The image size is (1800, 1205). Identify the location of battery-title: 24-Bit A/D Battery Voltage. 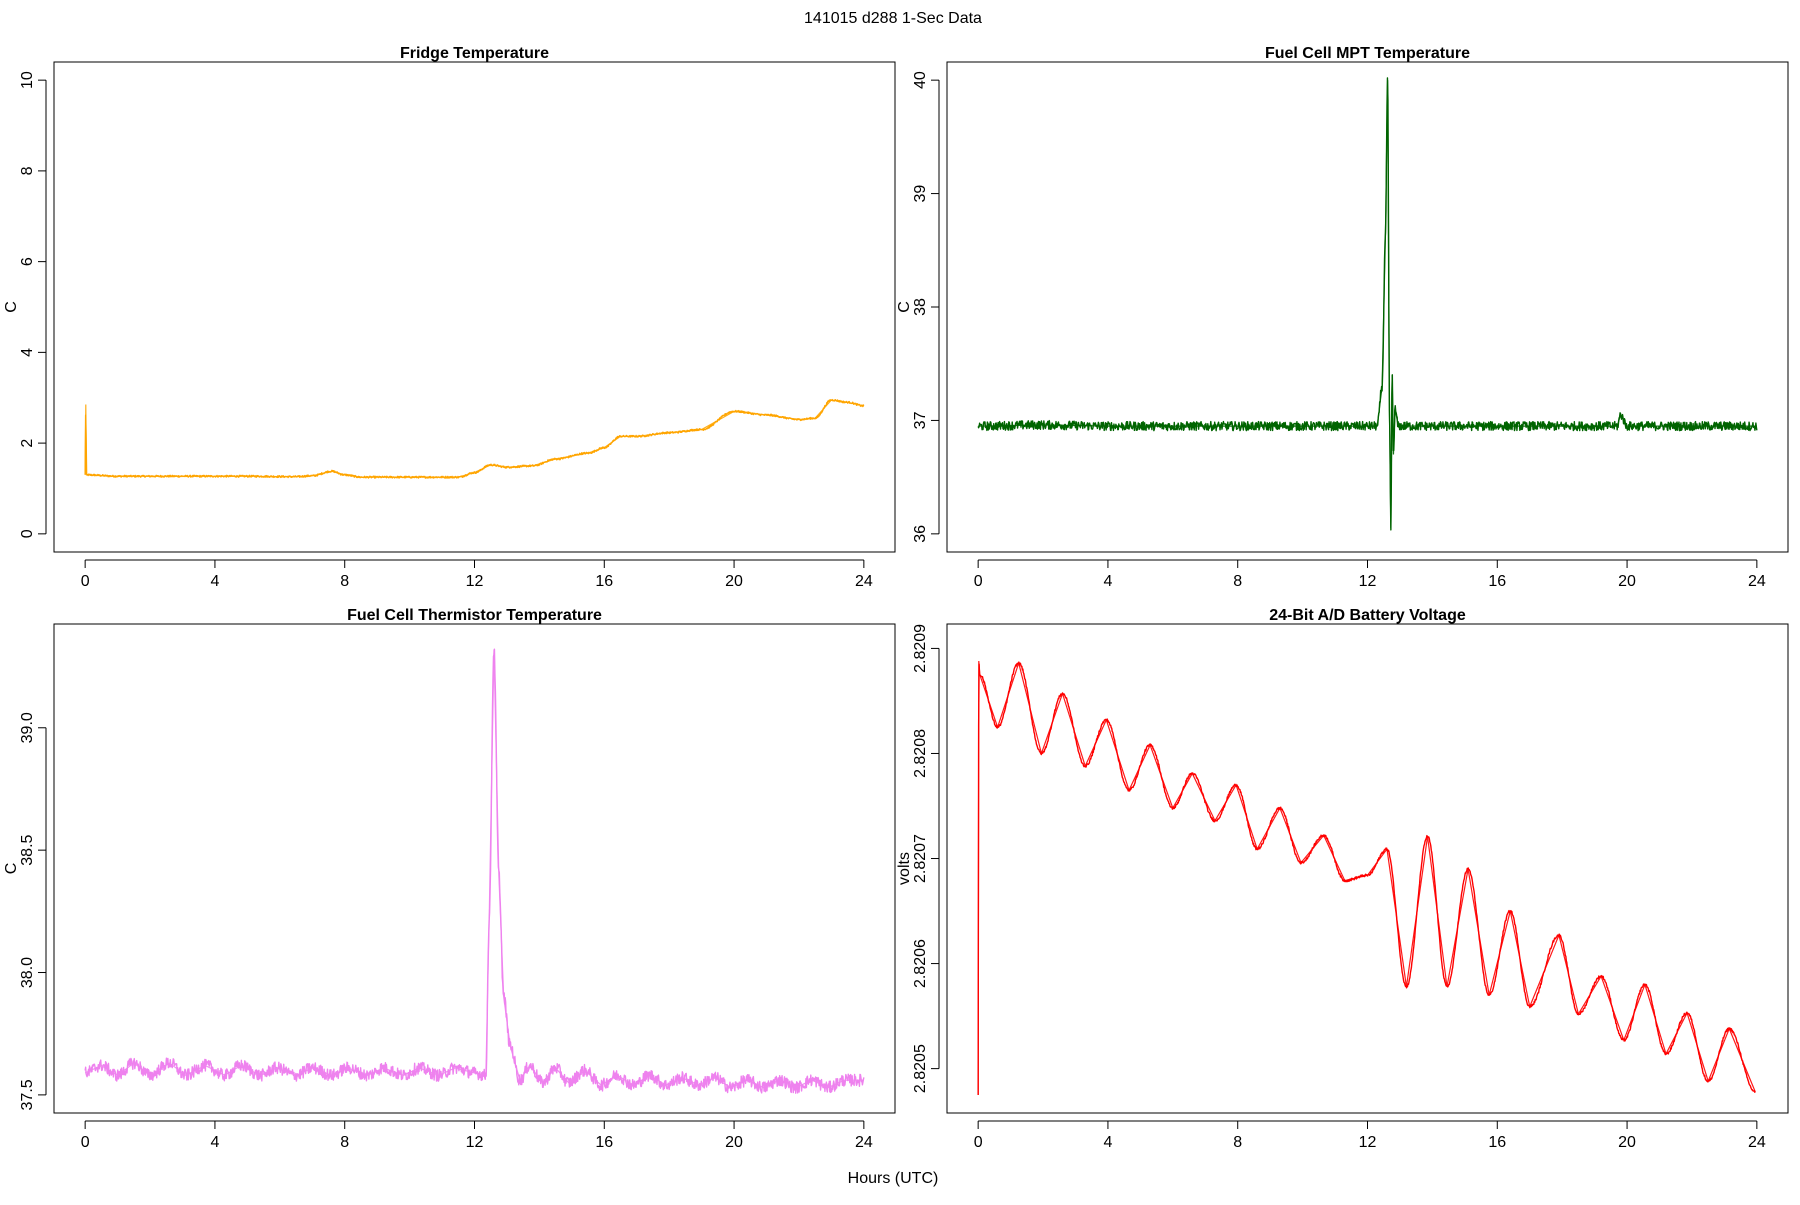
(1367, 615).